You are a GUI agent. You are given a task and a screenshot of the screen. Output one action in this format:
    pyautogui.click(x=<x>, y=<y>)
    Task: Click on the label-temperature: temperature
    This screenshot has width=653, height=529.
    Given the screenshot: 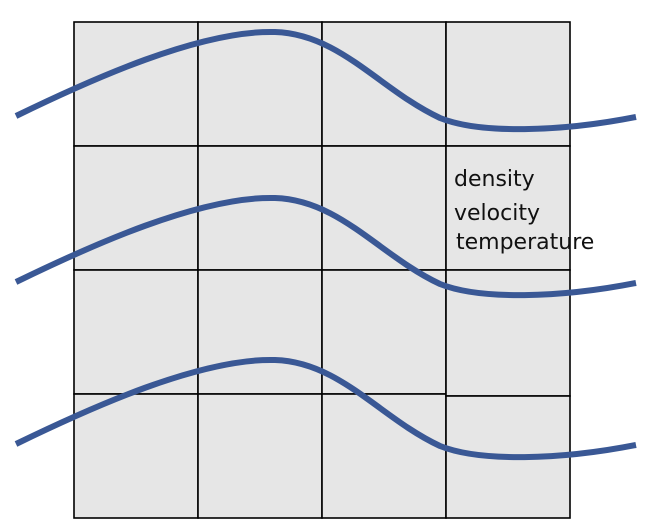 What is the action you would take?
    pyautogui.click(x=525, y=242)
    